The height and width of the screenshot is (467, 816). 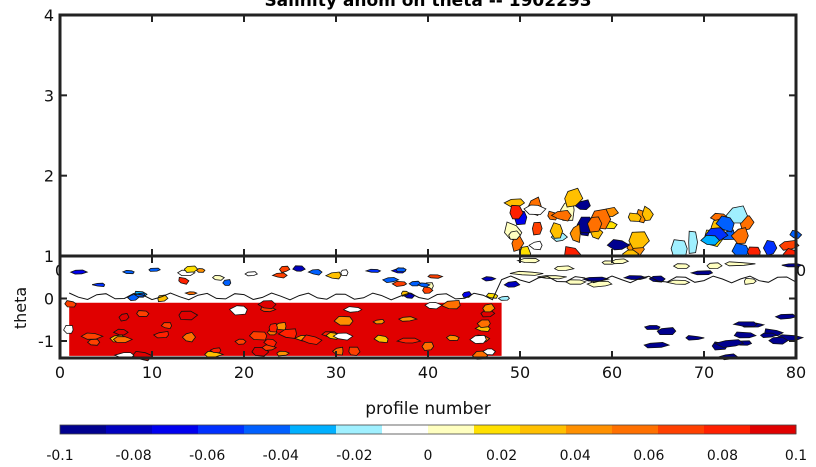 I want to click on colorbar-tick-label: 0.08, so click(x=722, y=456).